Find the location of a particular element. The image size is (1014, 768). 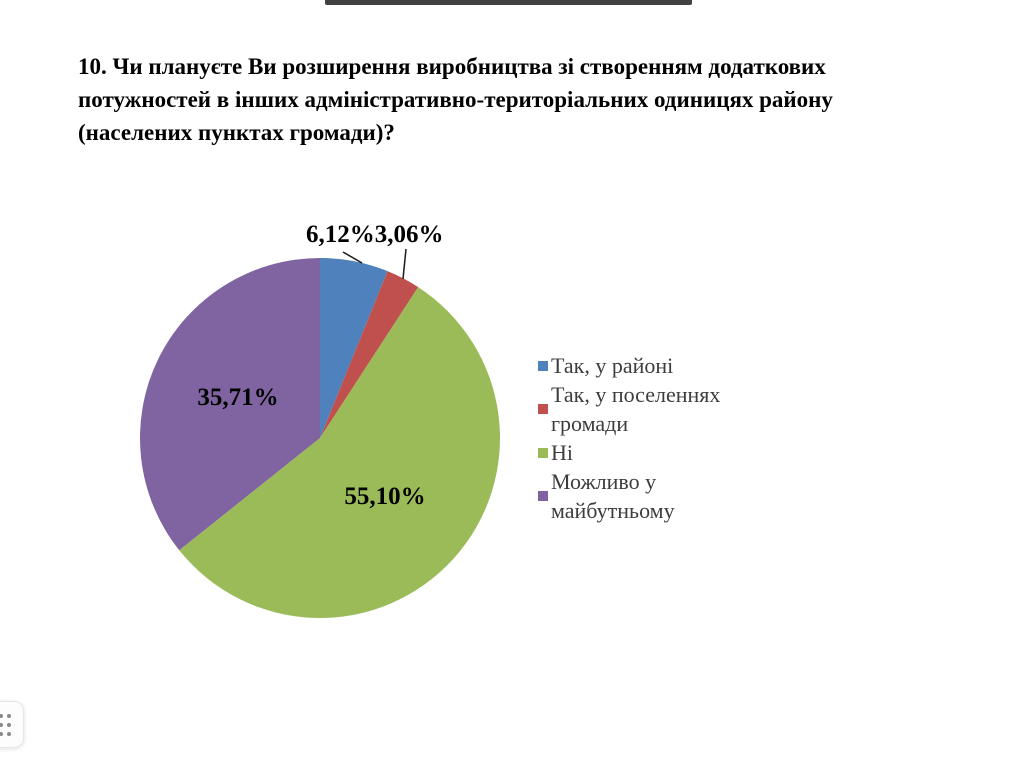

grip-dots-icon is located at coordinates (5, 724).